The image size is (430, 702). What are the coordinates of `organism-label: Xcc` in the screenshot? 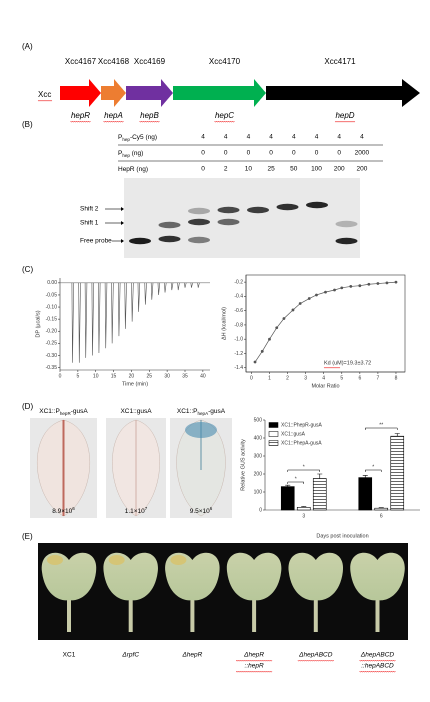 It's located at (44, 94).